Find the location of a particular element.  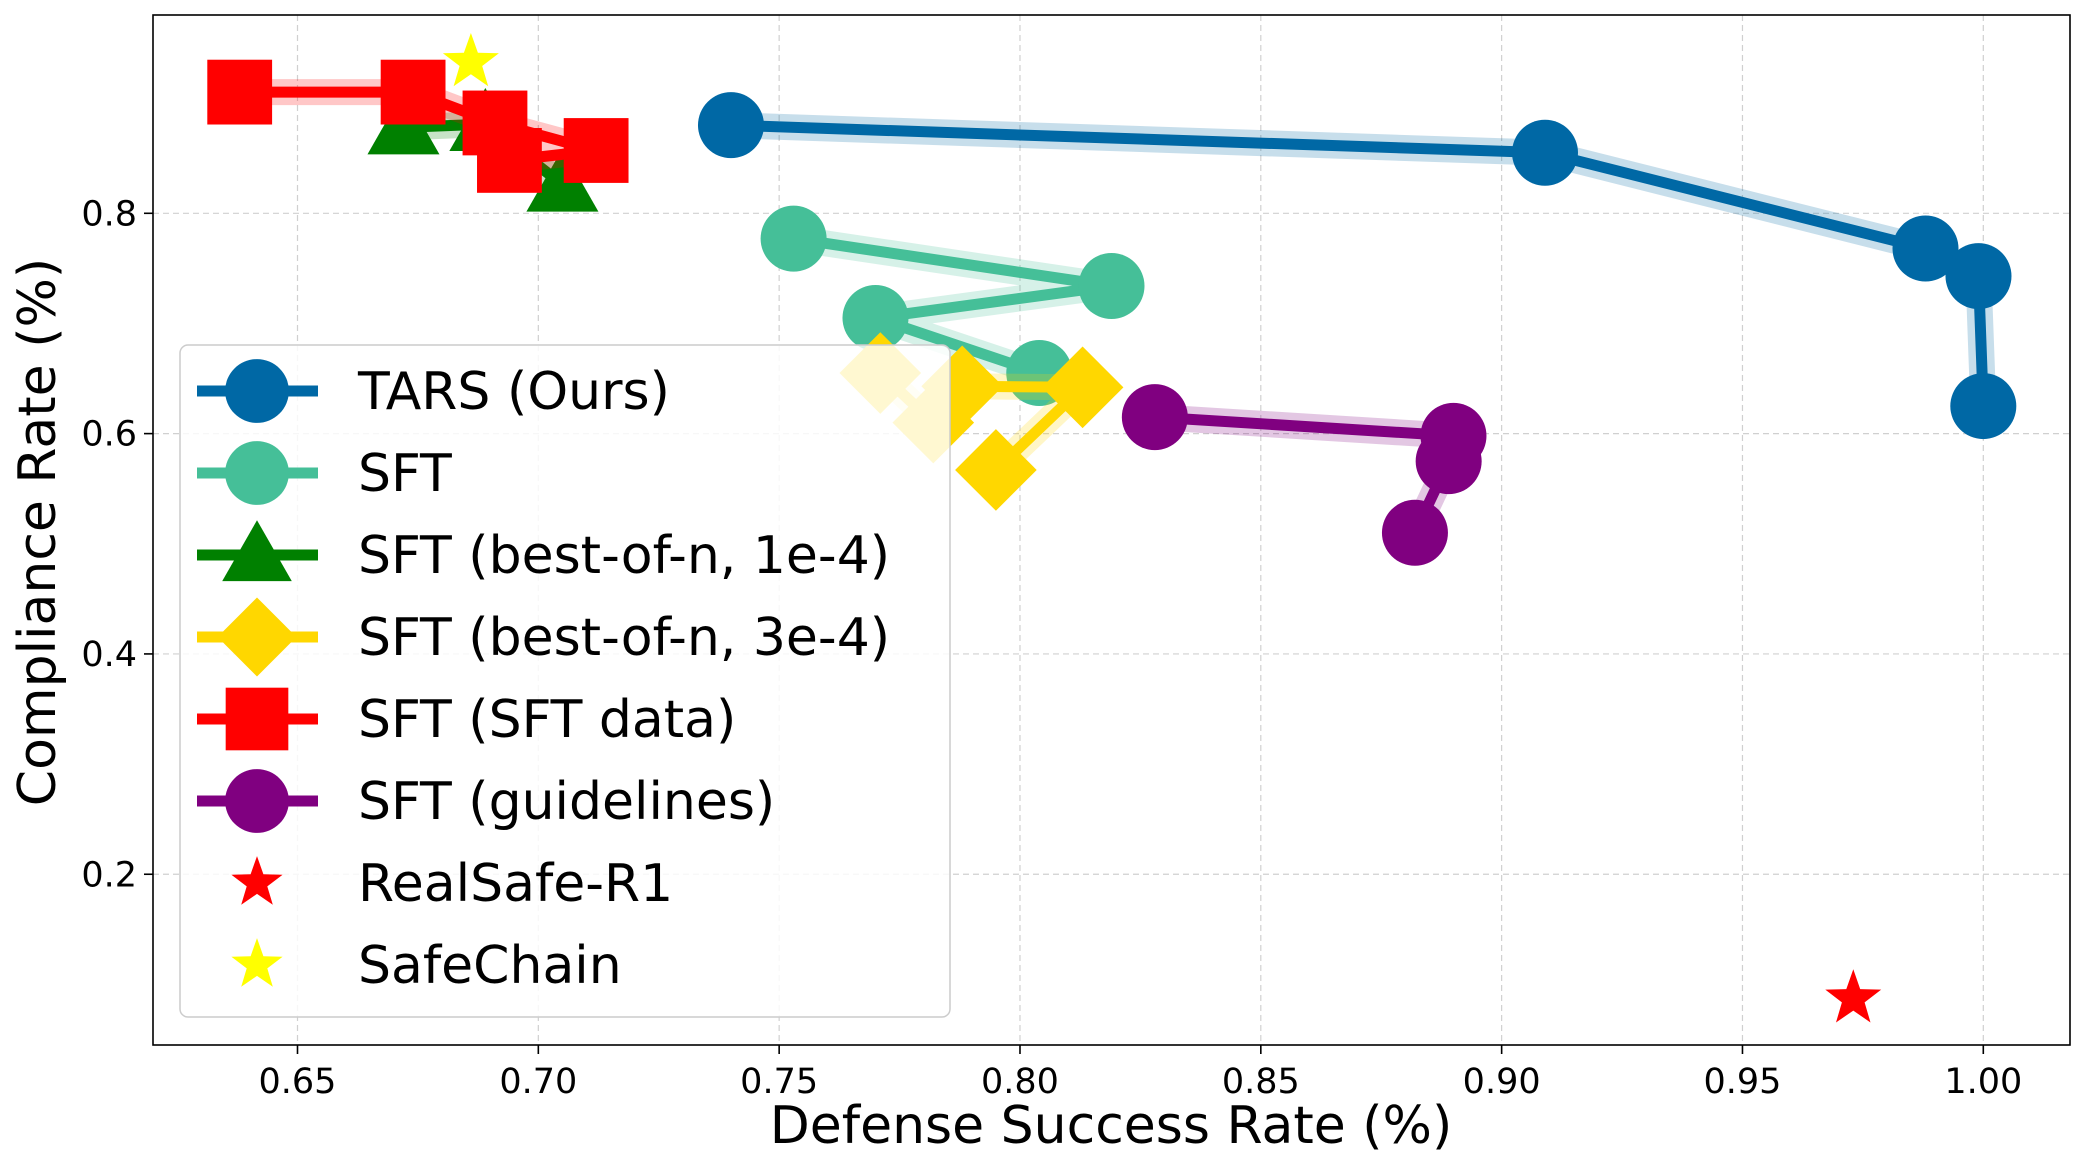

legend-item: TARS (Ours) is located at coordinates (433, 391).